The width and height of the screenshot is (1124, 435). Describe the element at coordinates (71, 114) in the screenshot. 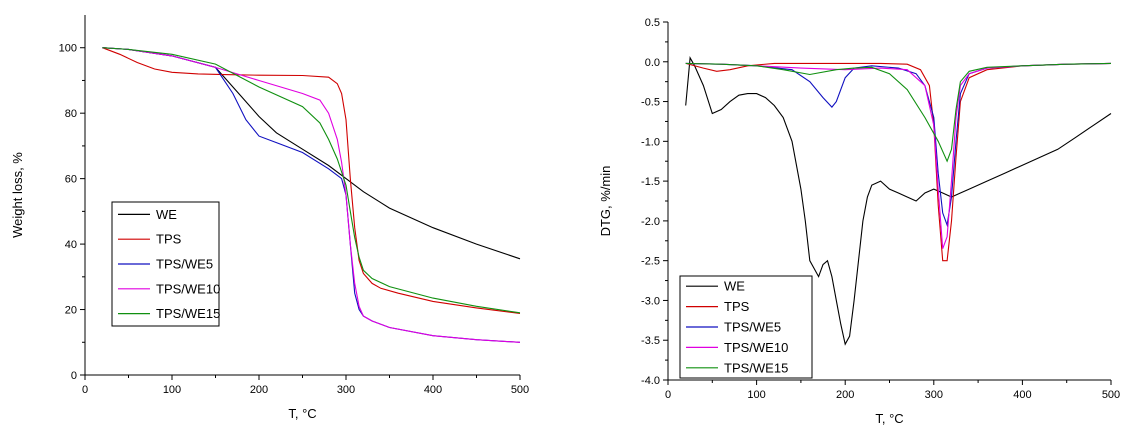

I see `y-tick-label: 80` at that location.